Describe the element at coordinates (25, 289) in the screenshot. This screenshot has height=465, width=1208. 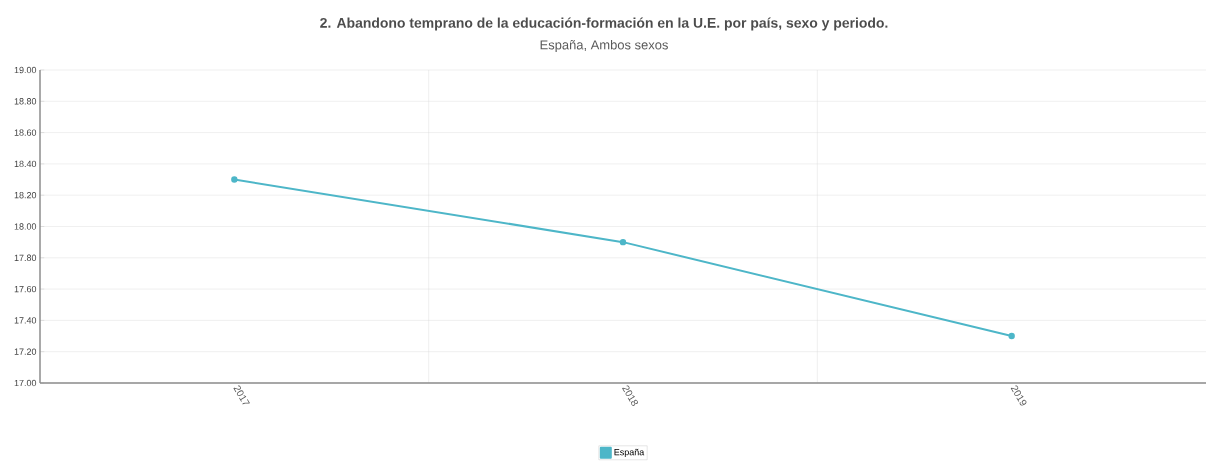
I see `y-tick-label: 17.60` at that location.